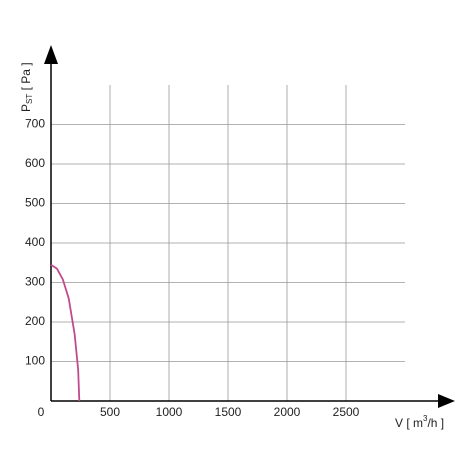  What do you see at coordinates (287, 412) in the screenshot?
I see `x-tick-label: 2000` at bounding box center [287, 412].